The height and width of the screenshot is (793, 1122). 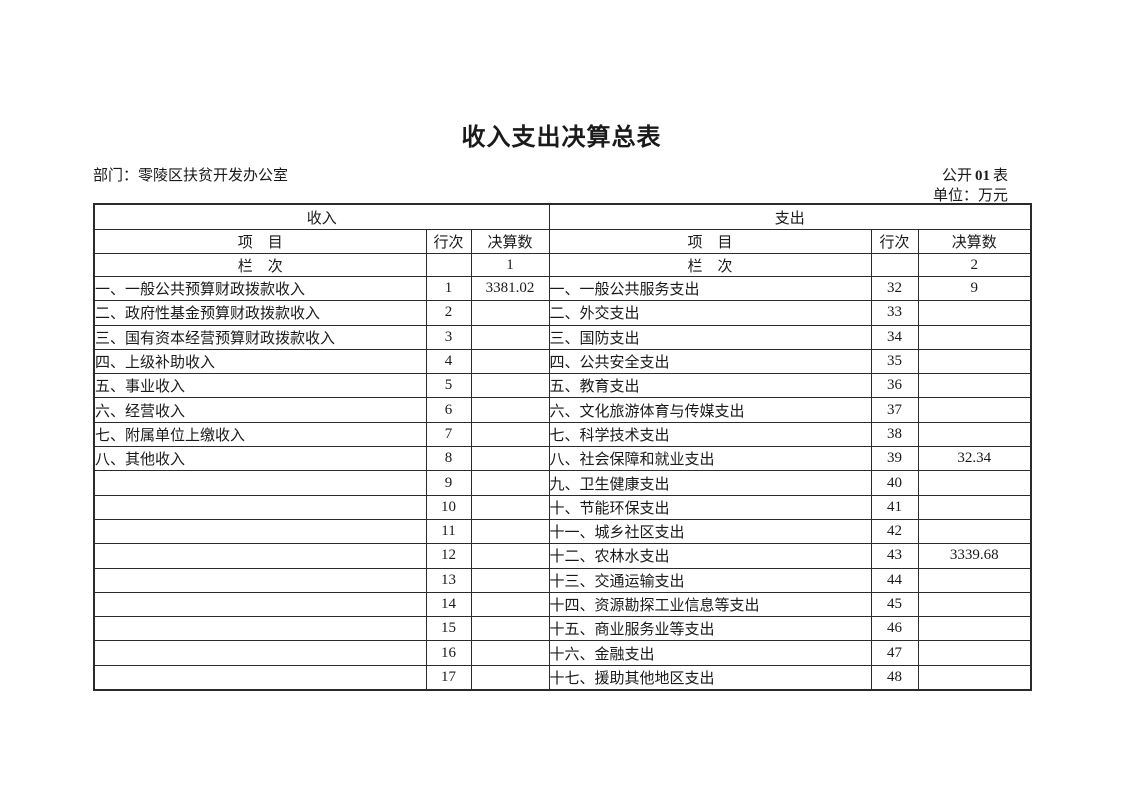 I want to click on page-title: 收入支出决算总表, so click(x=561, y=137).